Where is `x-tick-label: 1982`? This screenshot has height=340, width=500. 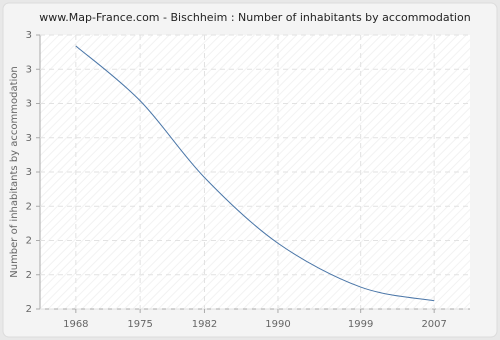
x-tick-label: 1982 is located at coordinates (204, 324).